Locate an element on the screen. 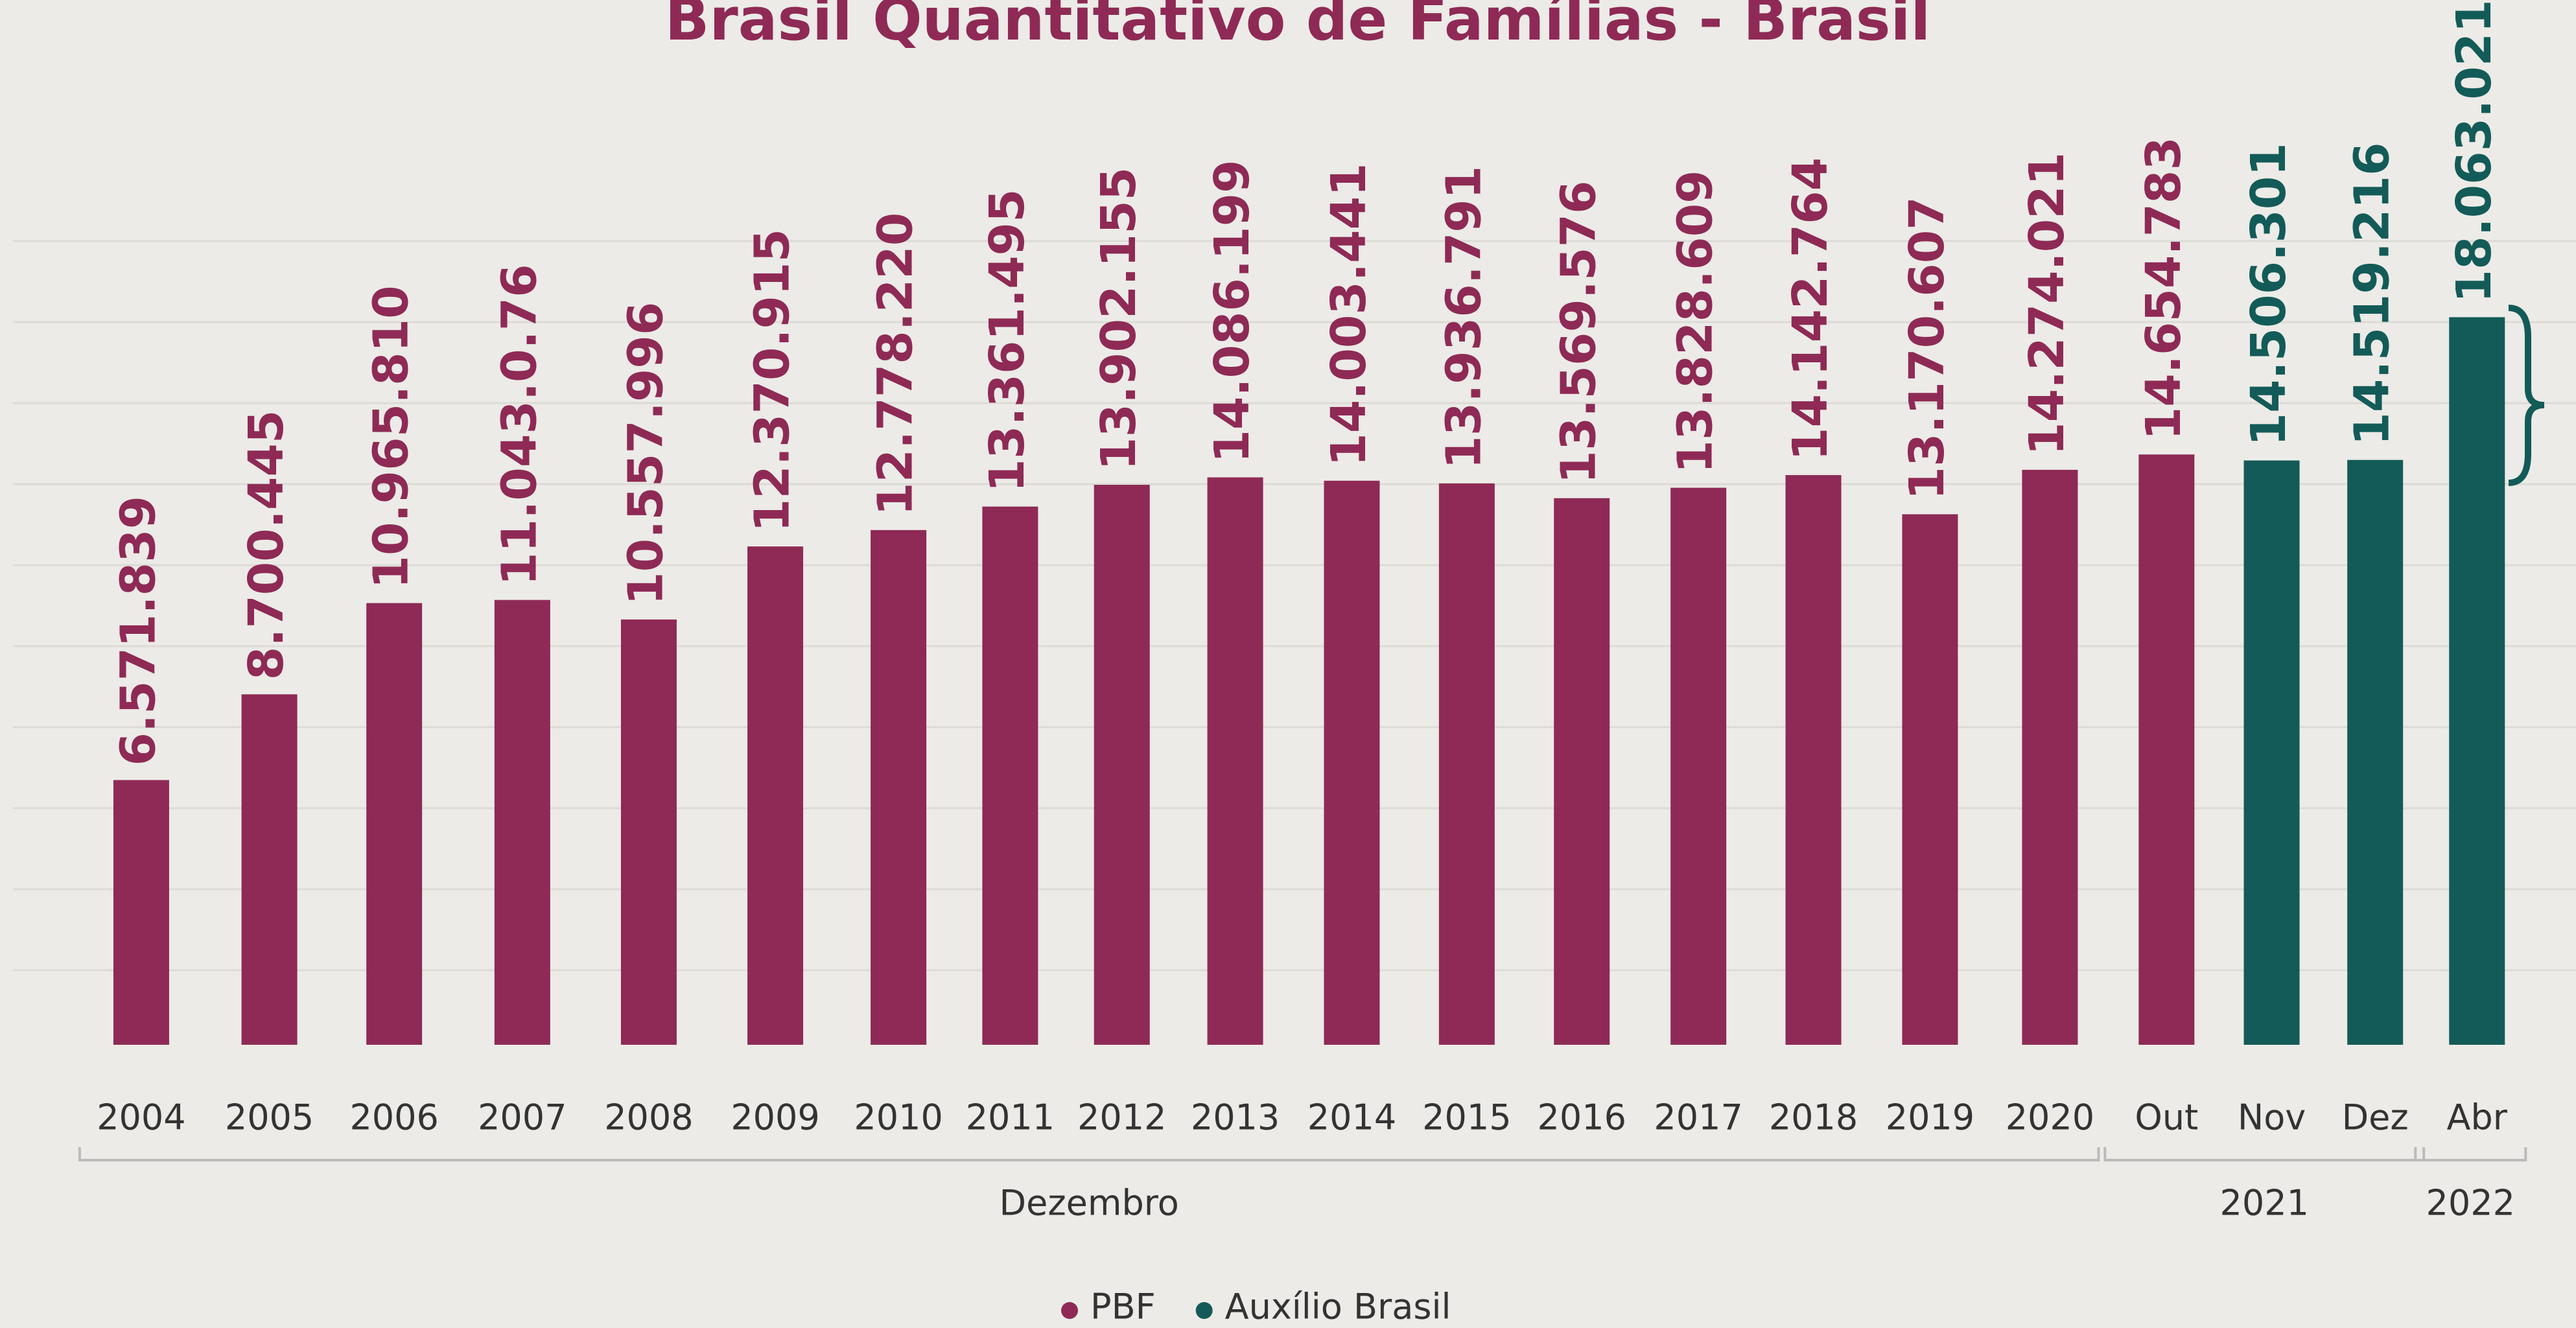 The height and width of the screenshot is (1328, 2576). value-label: 13.828.609 is located at coordinates (1696, 321).